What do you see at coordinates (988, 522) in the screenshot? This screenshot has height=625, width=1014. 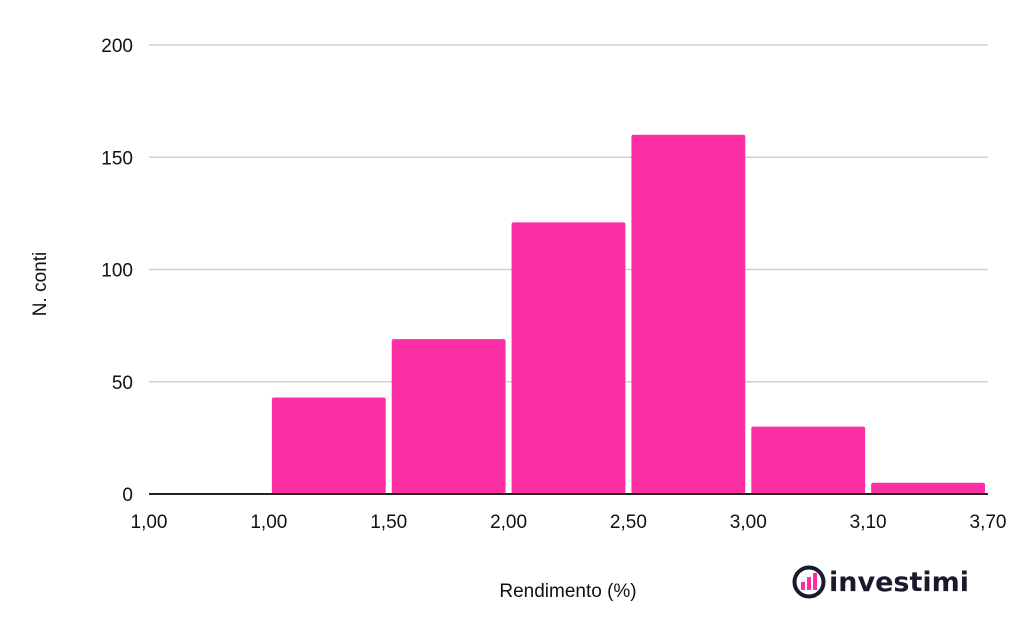 I see `x-tick-label: 3,70` at bounding box center [988, 522].